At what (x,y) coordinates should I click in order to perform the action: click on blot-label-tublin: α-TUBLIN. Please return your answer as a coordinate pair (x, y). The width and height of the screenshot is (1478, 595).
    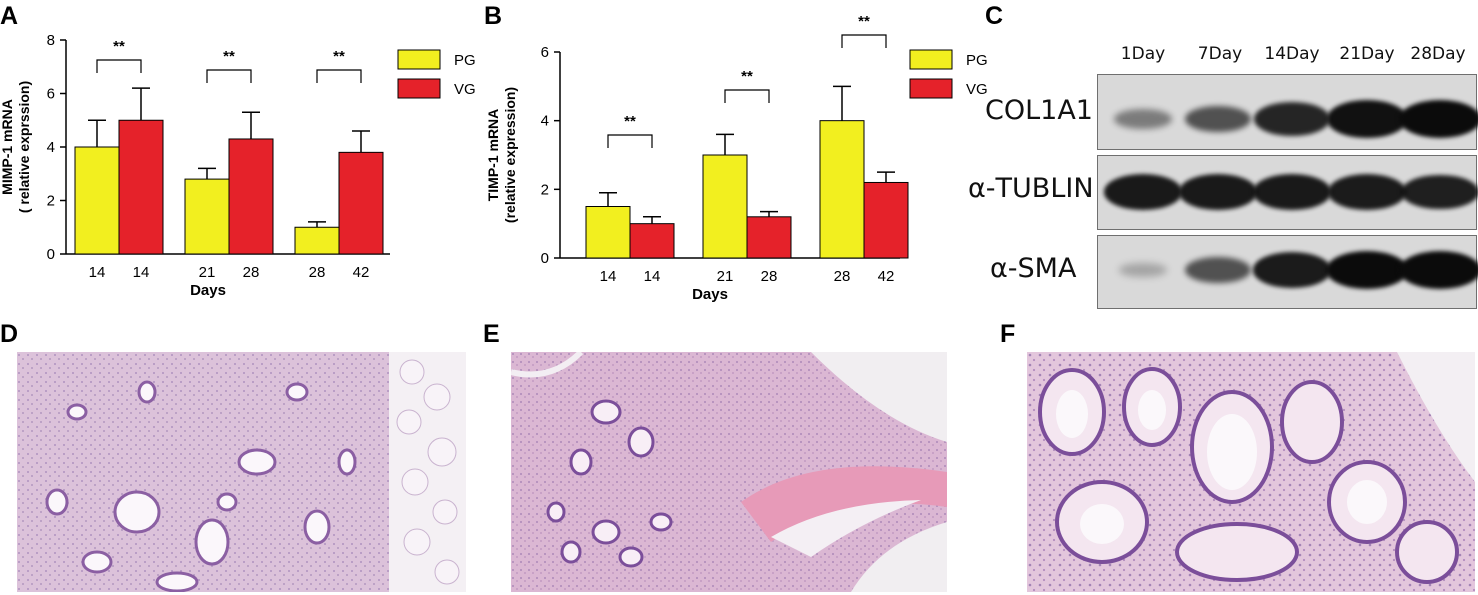
    Looking at the image, I should click on (1031, 188).